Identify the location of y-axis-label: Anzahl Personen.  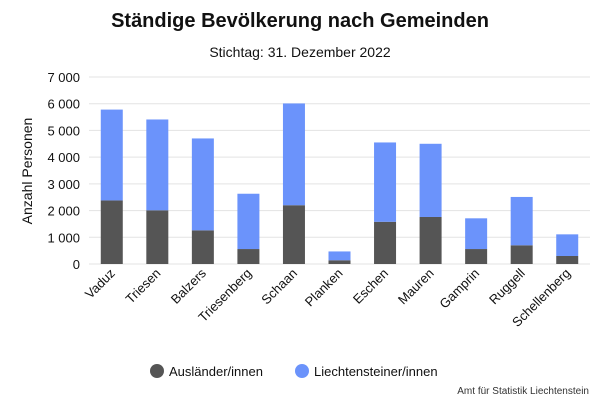
(27, 171).